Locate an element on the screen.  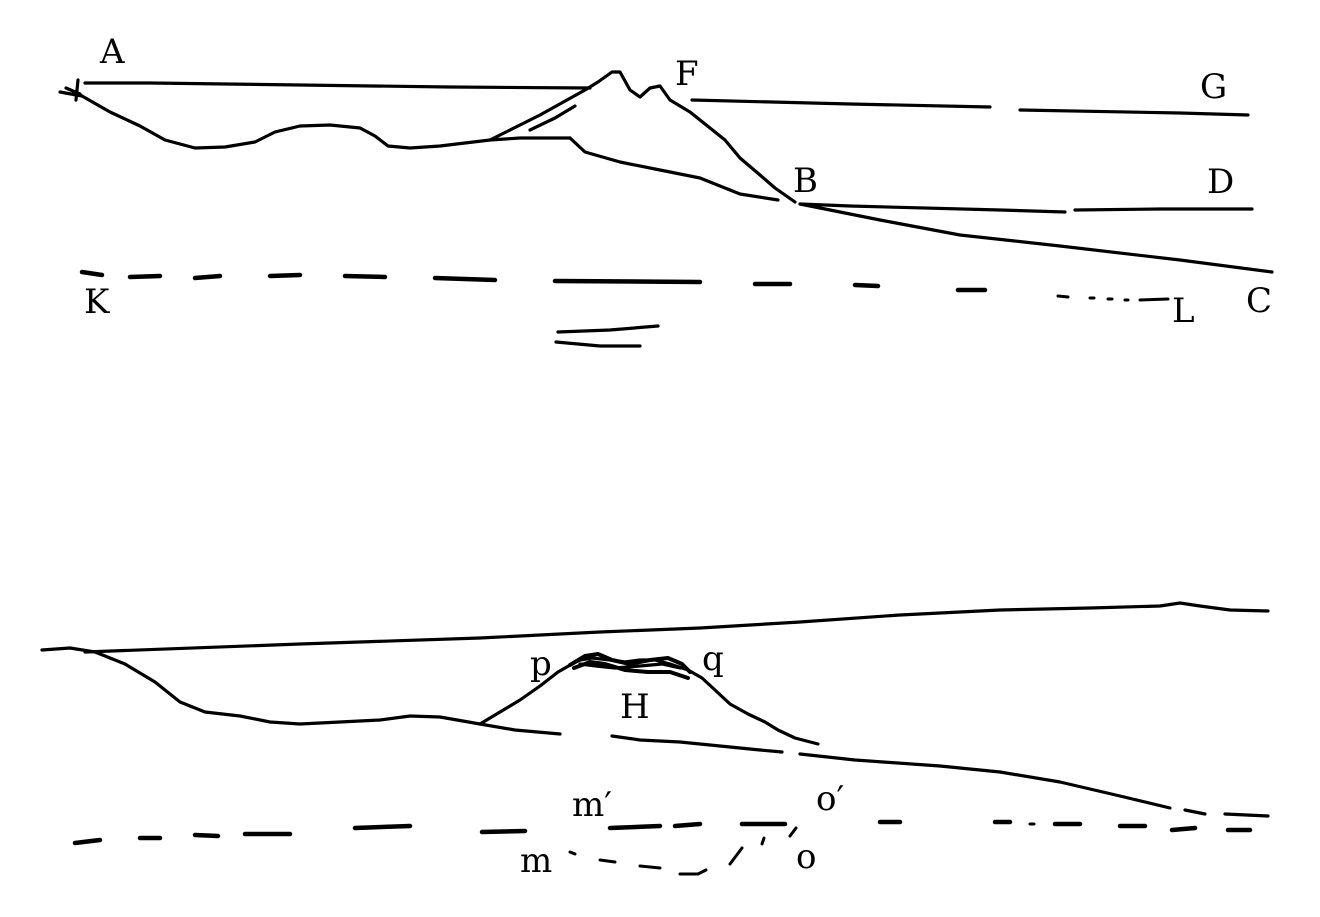
dome-base-line is located at coordinates (697, 744).